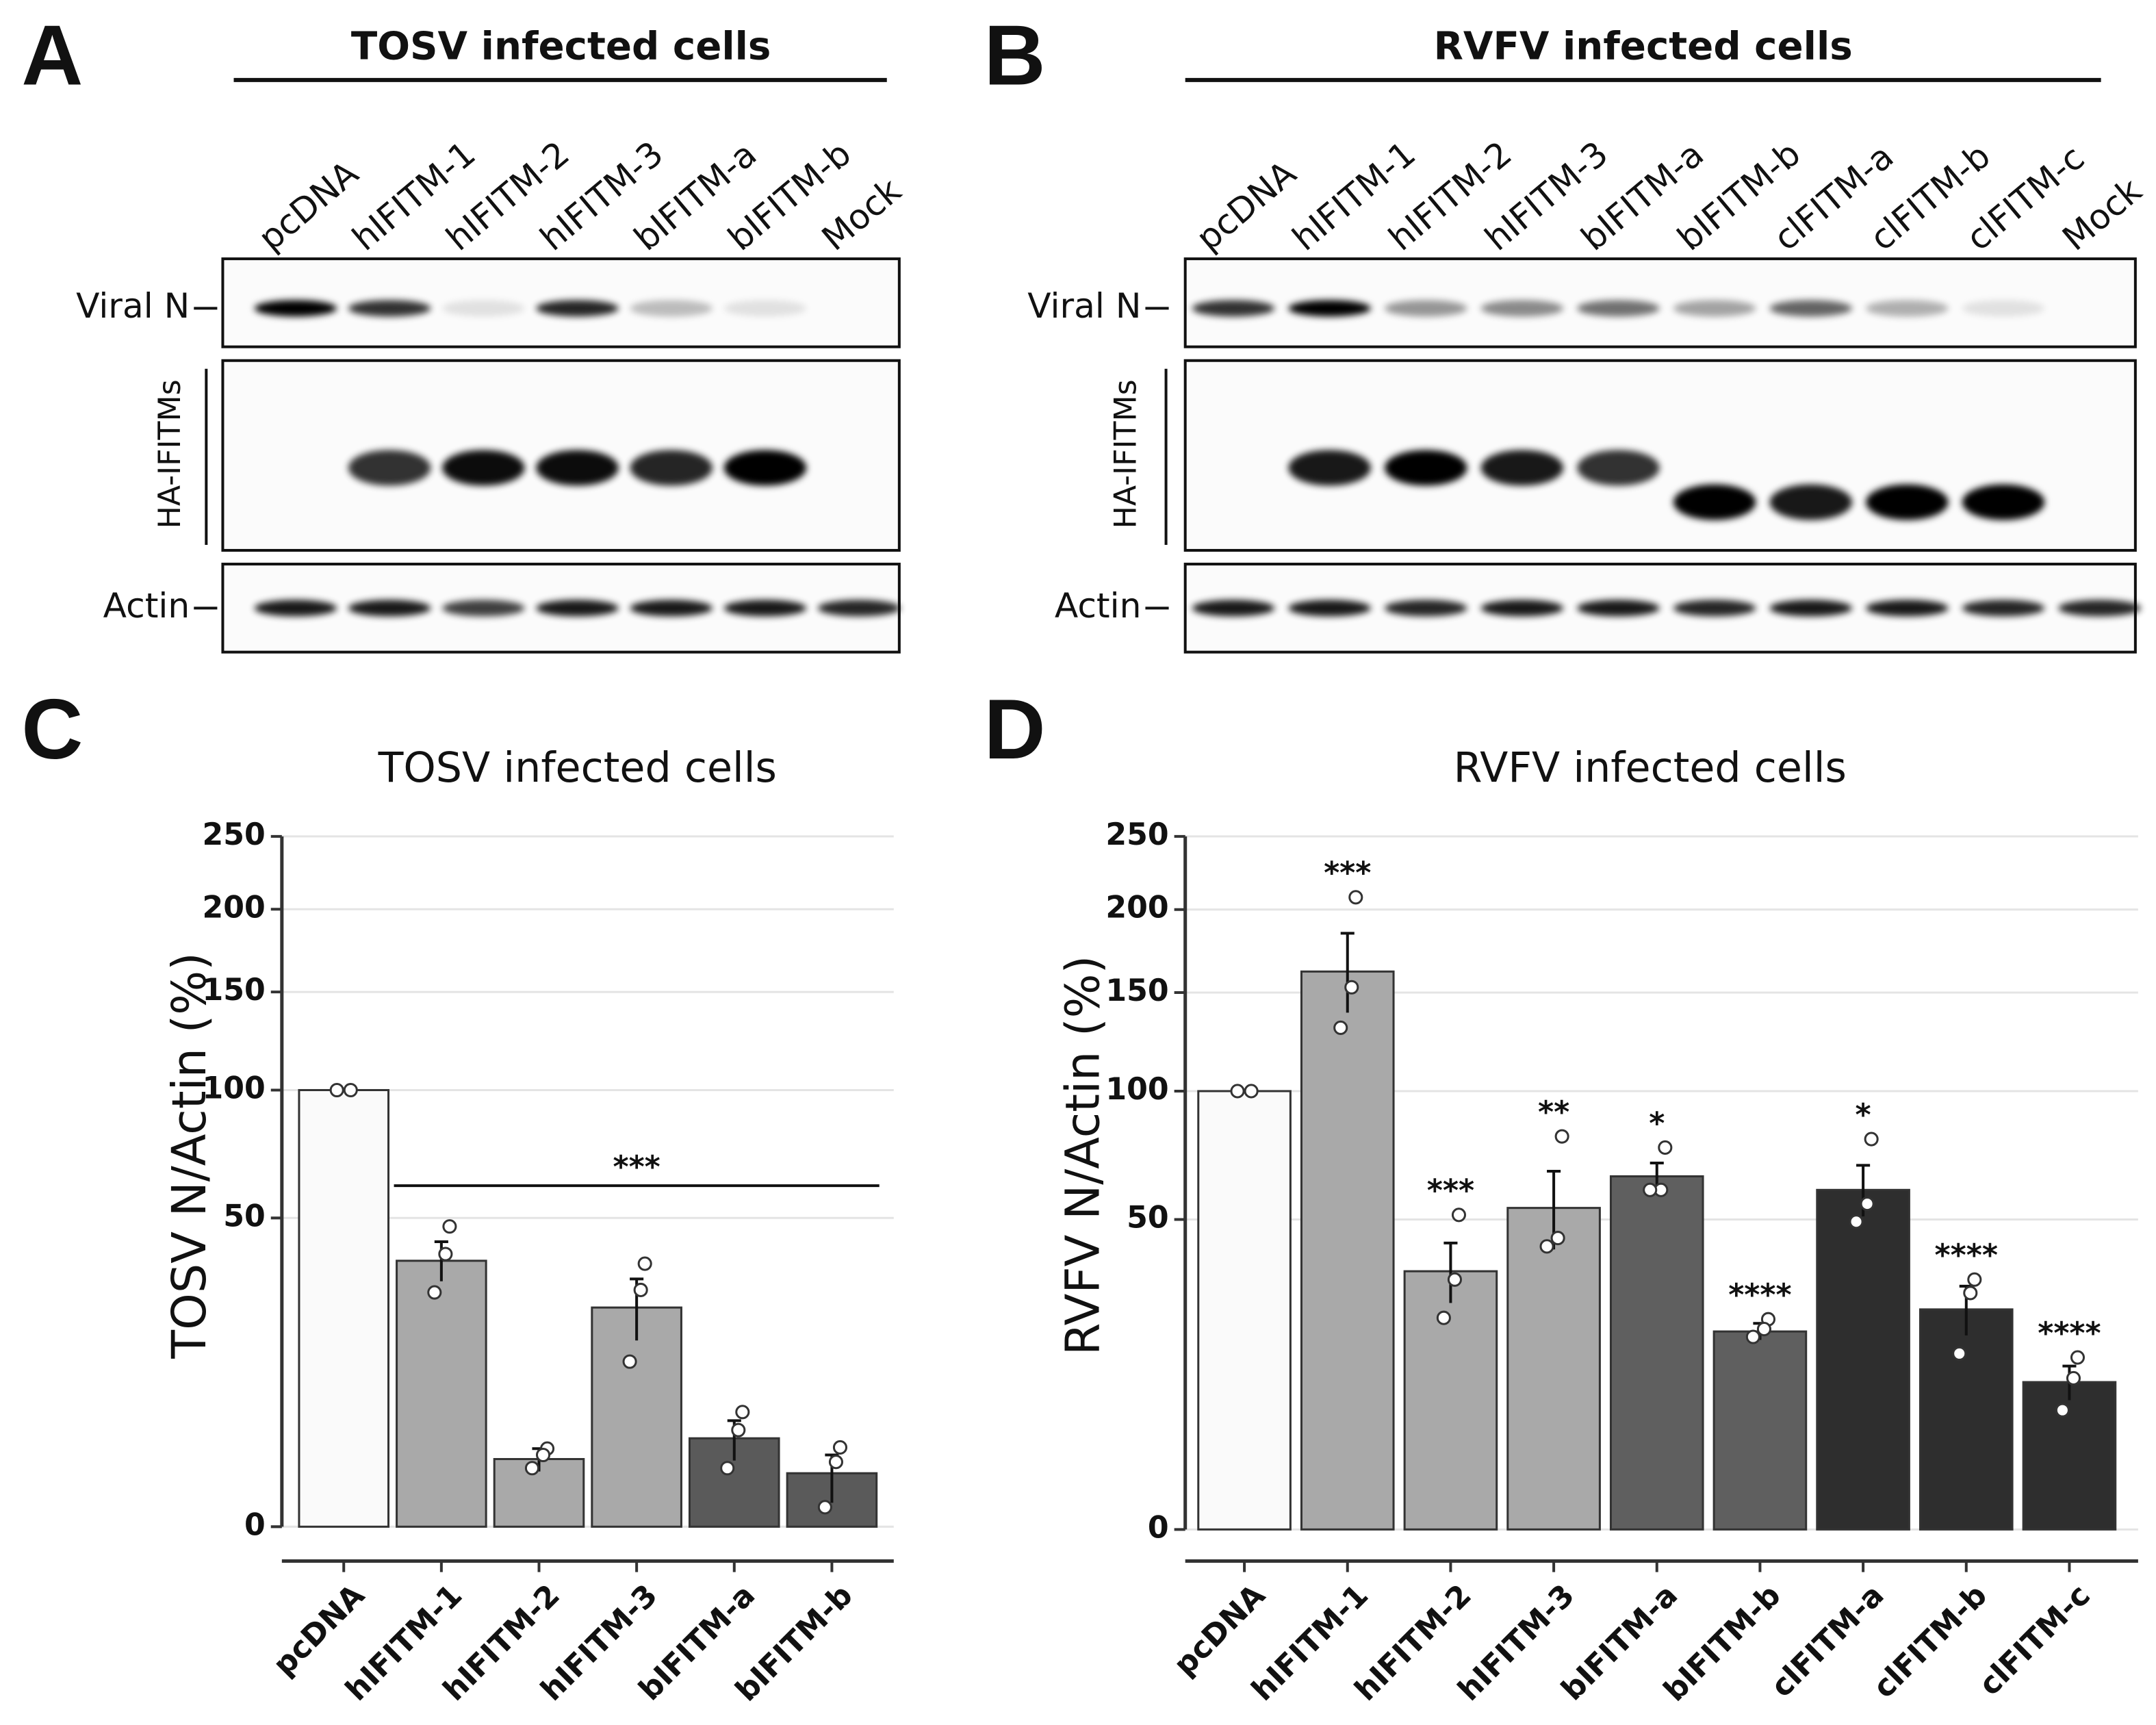 Image resolution: width=2156 pixels, height=1725 pixels. Describe the element at coordinates (146, 605) in the screenshot. I see `row-label: Actin` at that location.